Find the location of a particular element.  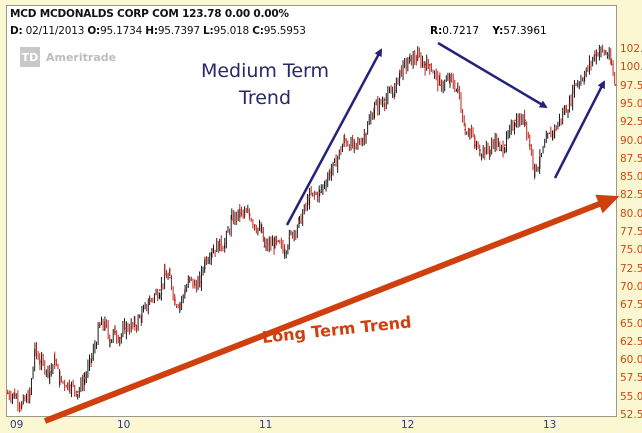

y-tick-label: 95.0 is located at coordinates (631, 103).